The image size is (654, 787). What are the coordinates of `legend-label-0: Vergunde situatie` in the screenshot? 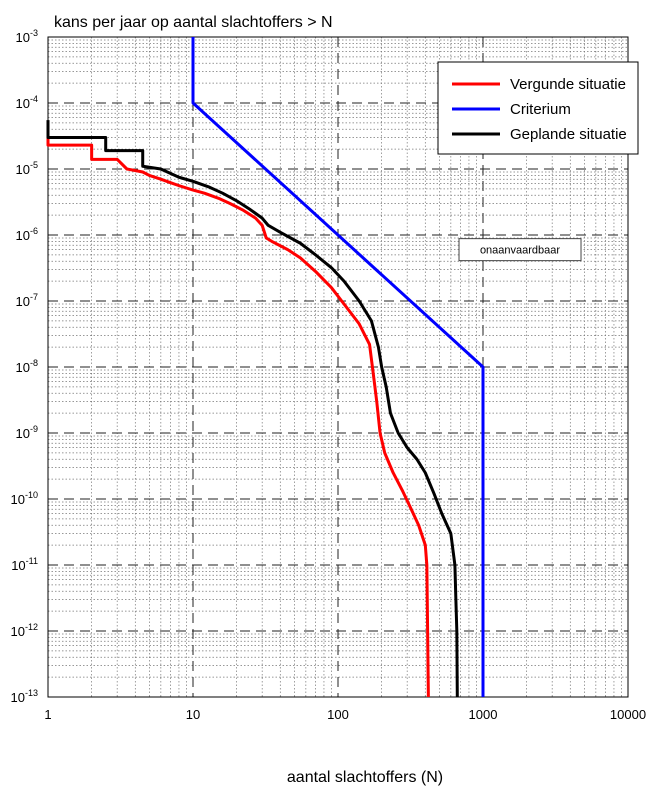 It's located at (568, 84).